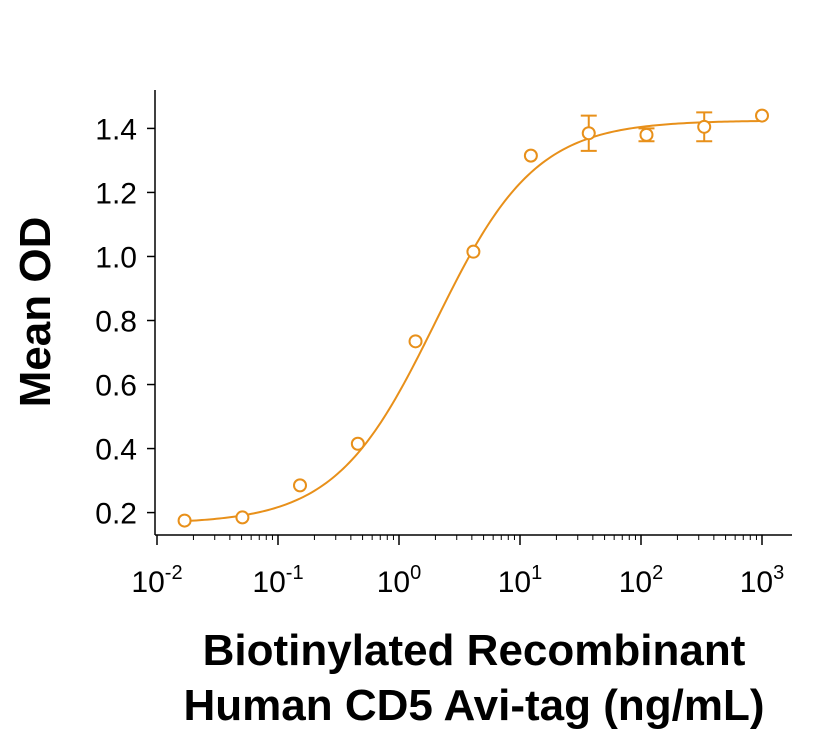 This screenshot has height=738, width=831. I want to click on y-tick-label: 1.4, so click(116, 129).